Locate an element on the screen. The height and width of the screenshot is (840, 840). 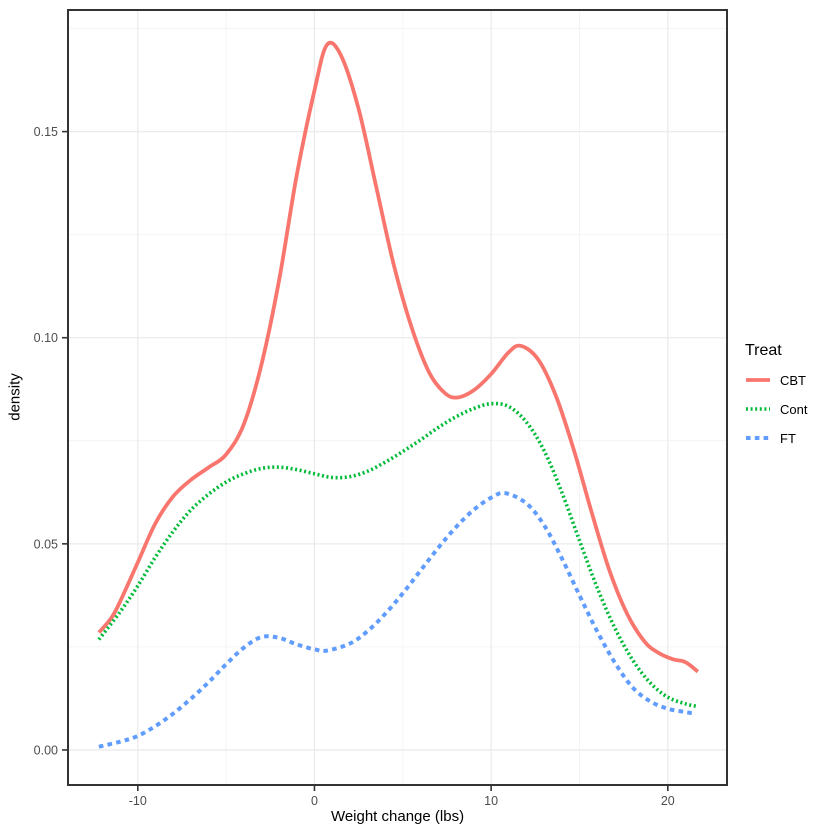
legend-label-cbt: CBT is located at coordinates (793, 380).